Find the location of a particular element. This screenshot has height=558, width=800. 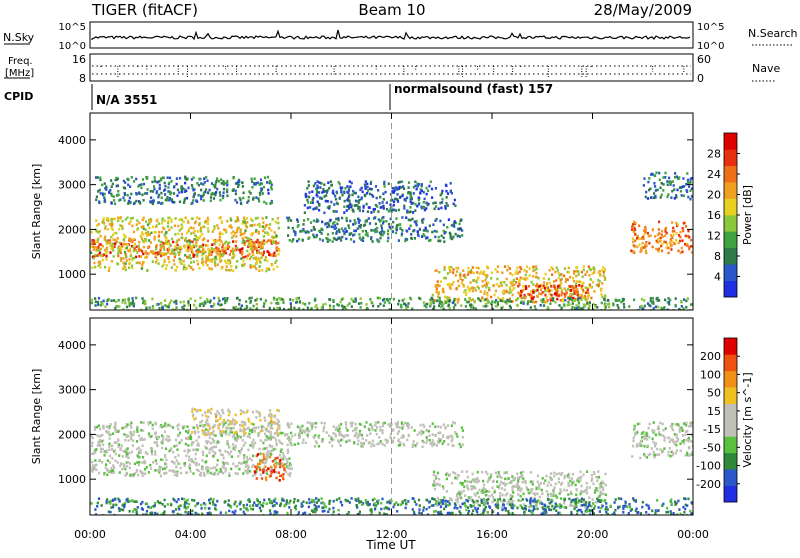

nsky-trace is located at coordinates (391, 35).